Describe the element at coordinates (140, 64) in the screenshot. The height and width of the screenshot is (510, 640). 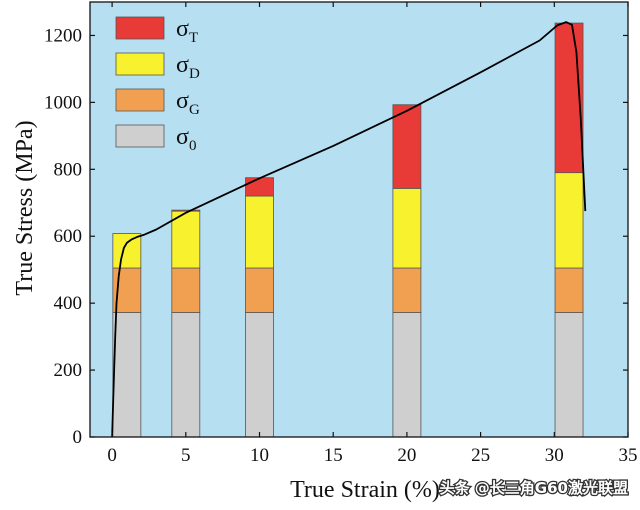
I see `legend-swatch-D` at that location.